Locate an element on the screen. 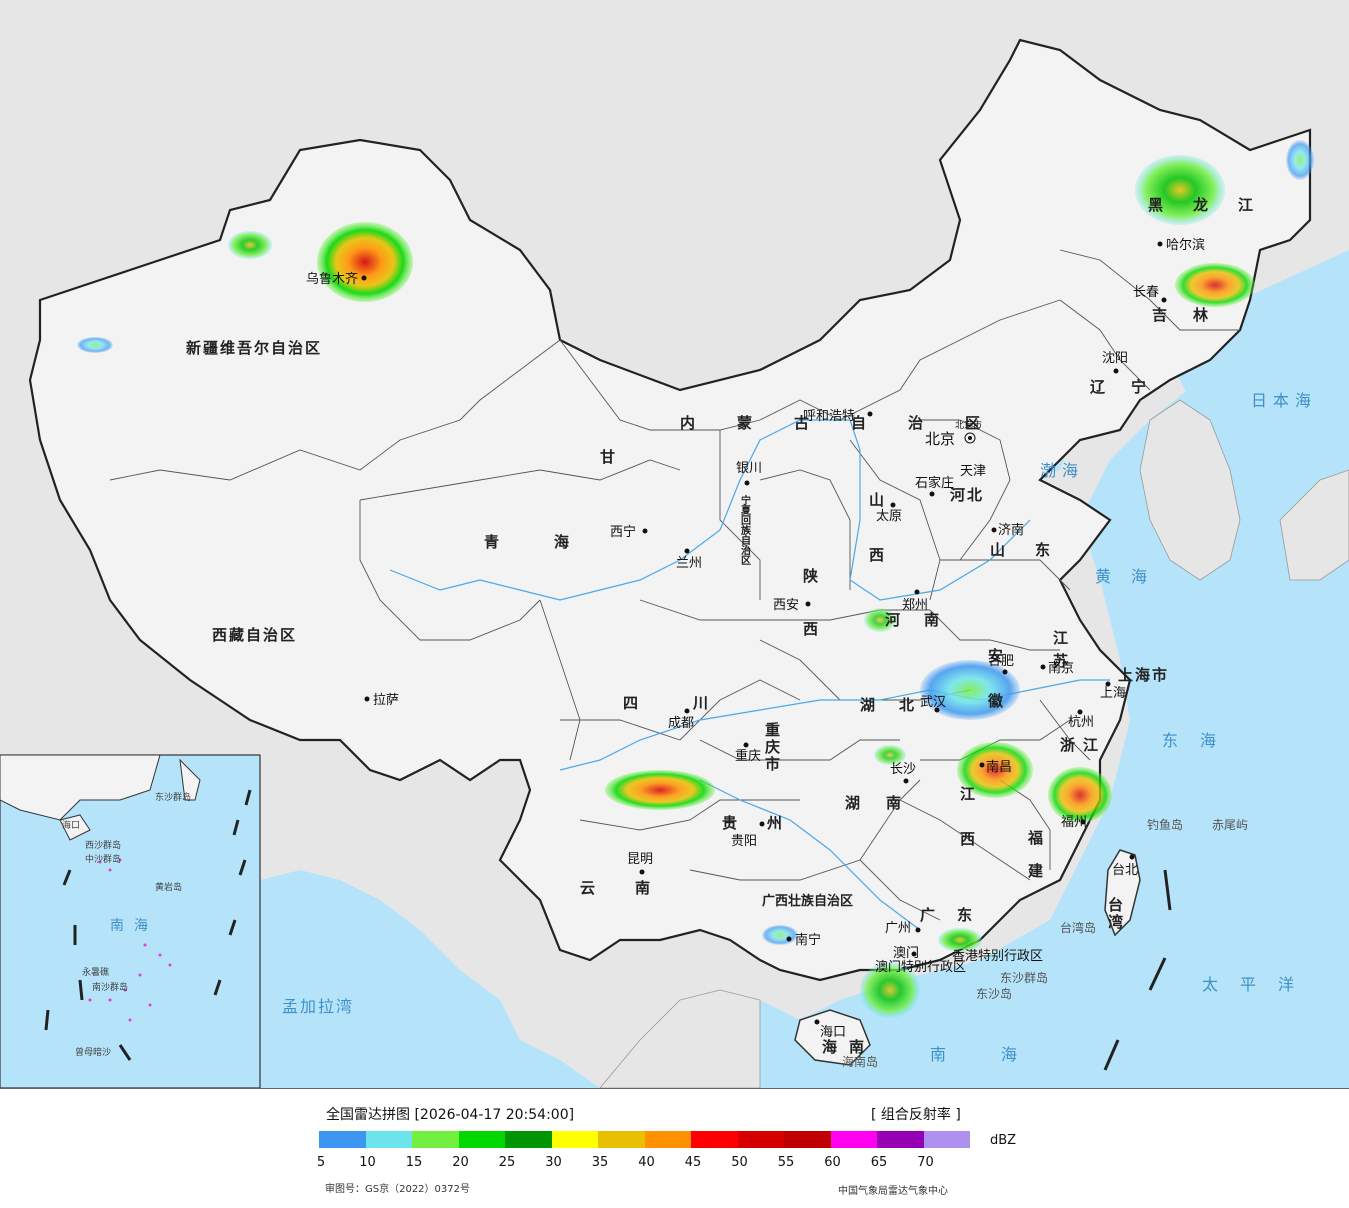  label-chiwei: 赤尾屿 is located at coordinates (1230, 825).